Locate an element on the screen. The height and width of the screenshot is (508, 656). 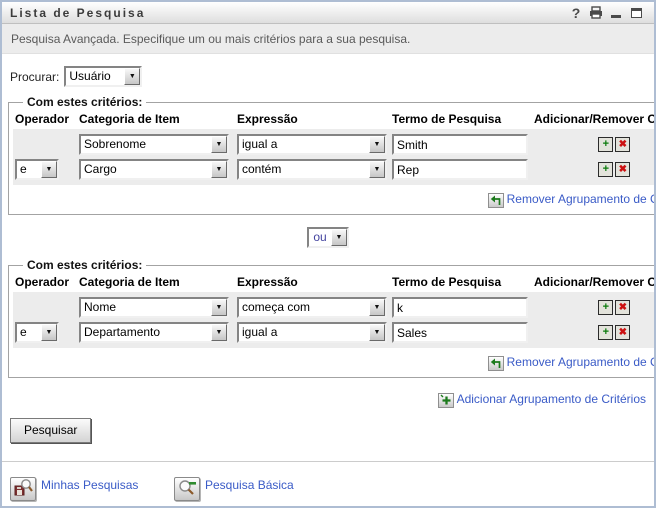
category-select: Cargo ▼ is located at coordinates (154, 169).